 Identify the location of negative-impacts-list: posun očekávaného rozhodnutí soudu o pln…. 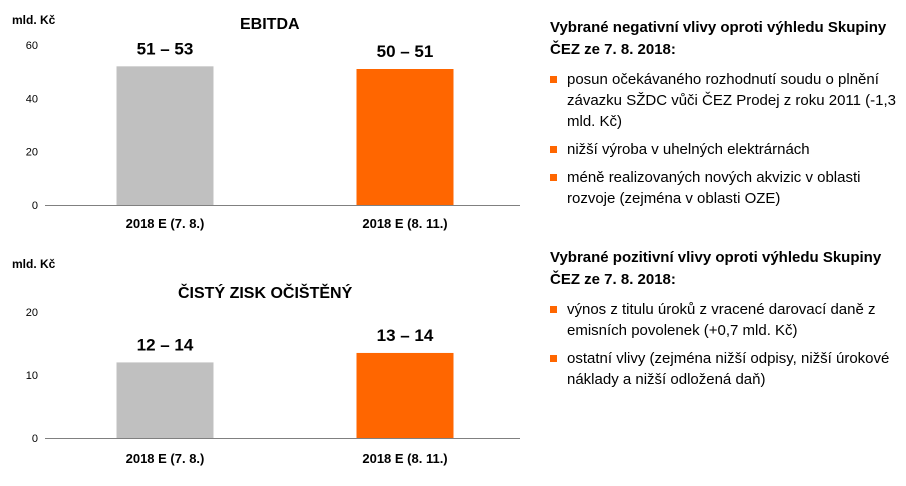
(725, 139).